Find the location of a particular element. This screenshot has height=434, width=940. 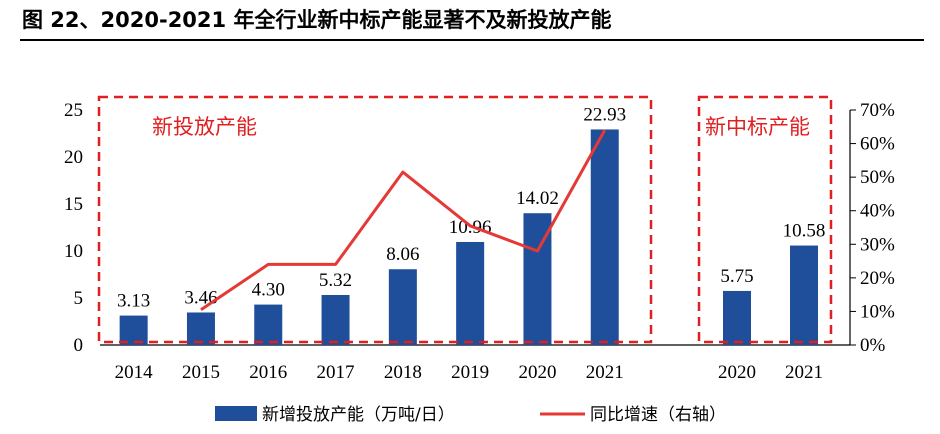

chart-title: 图 22、2020-2021 年全行业新中标产能显著不及新投放产能 is located at coordinates (317, 20).